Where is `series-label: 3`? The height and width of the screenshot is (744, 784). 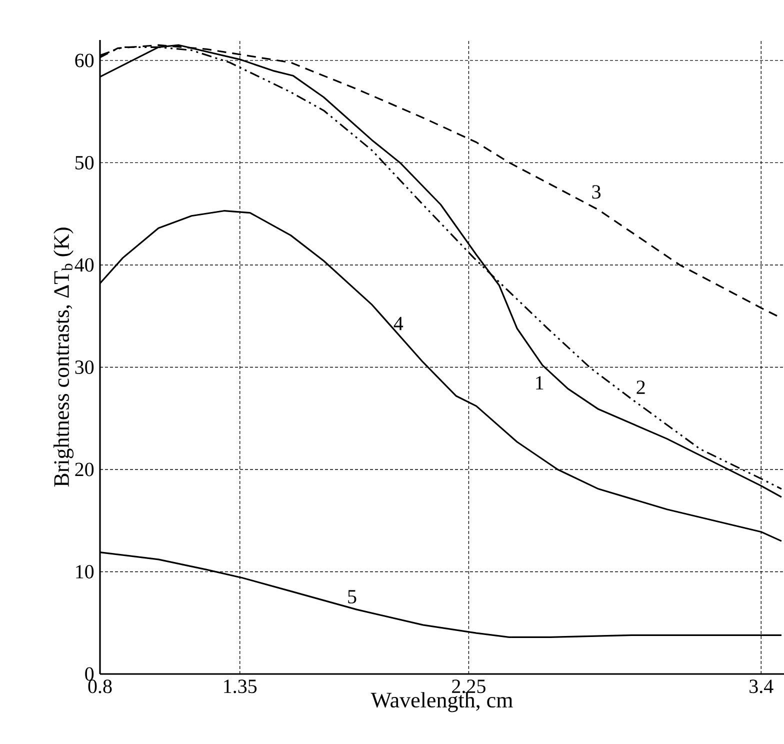
series-label: 3 is located at coordinates (596, 192).